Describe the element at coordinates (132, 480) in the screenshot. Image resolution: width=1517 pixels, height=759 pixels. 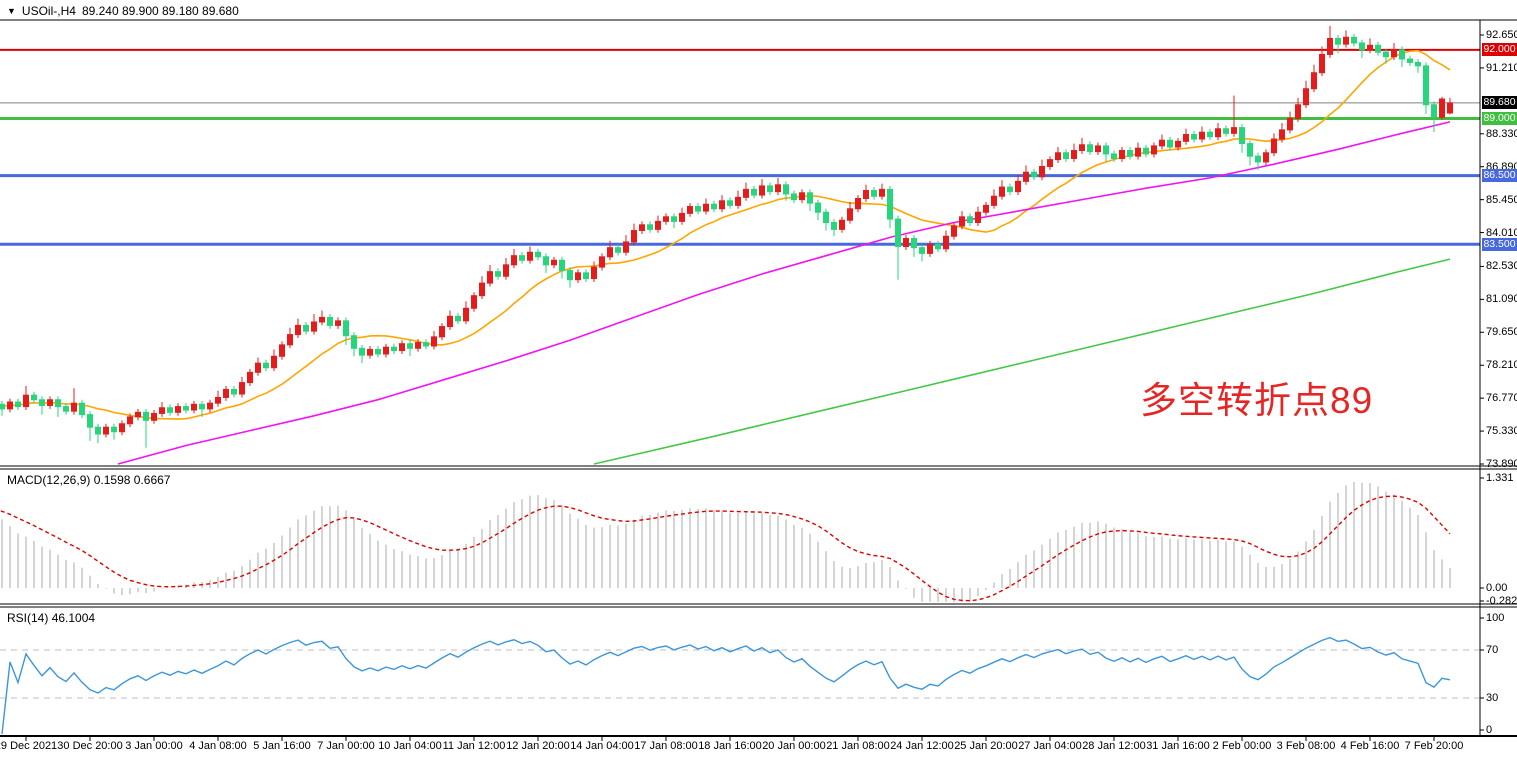
I see `macd-values: 0.1598 0.6667` at that location.